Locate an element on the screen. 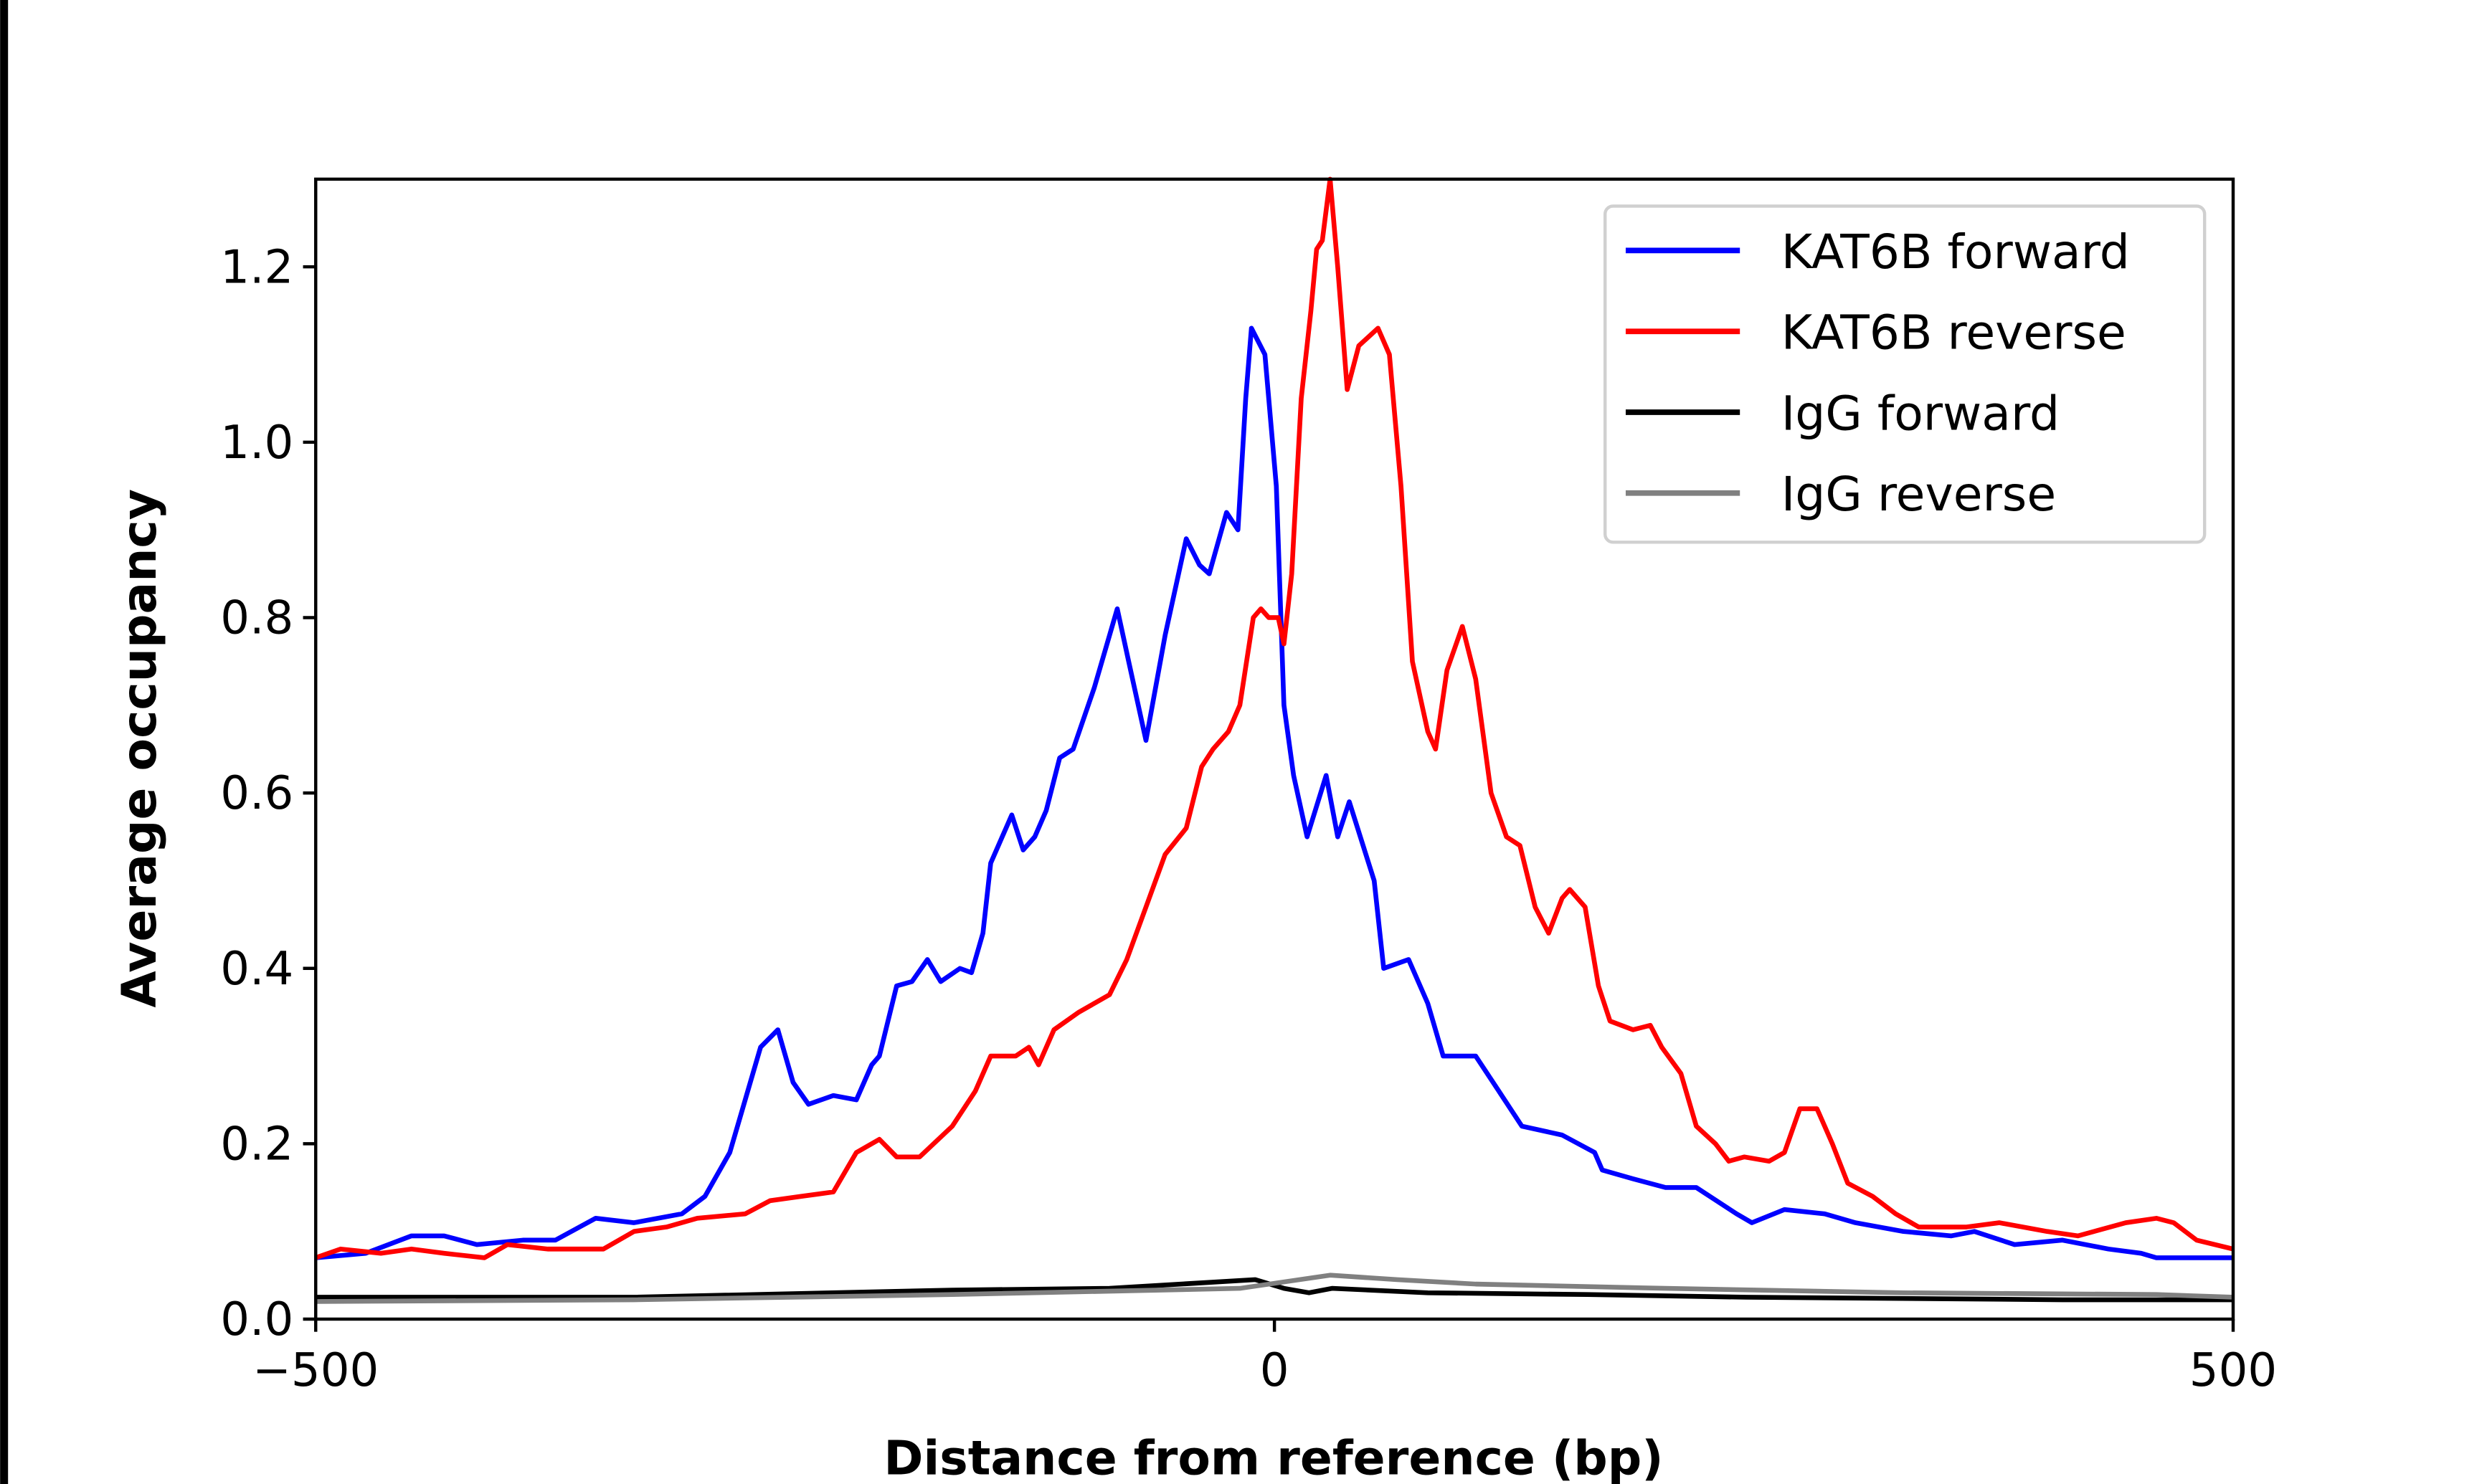 The width and height of the screenshot is (2487, 1484). y-tick-label: 1.0 is located at coordinates (257, 443).